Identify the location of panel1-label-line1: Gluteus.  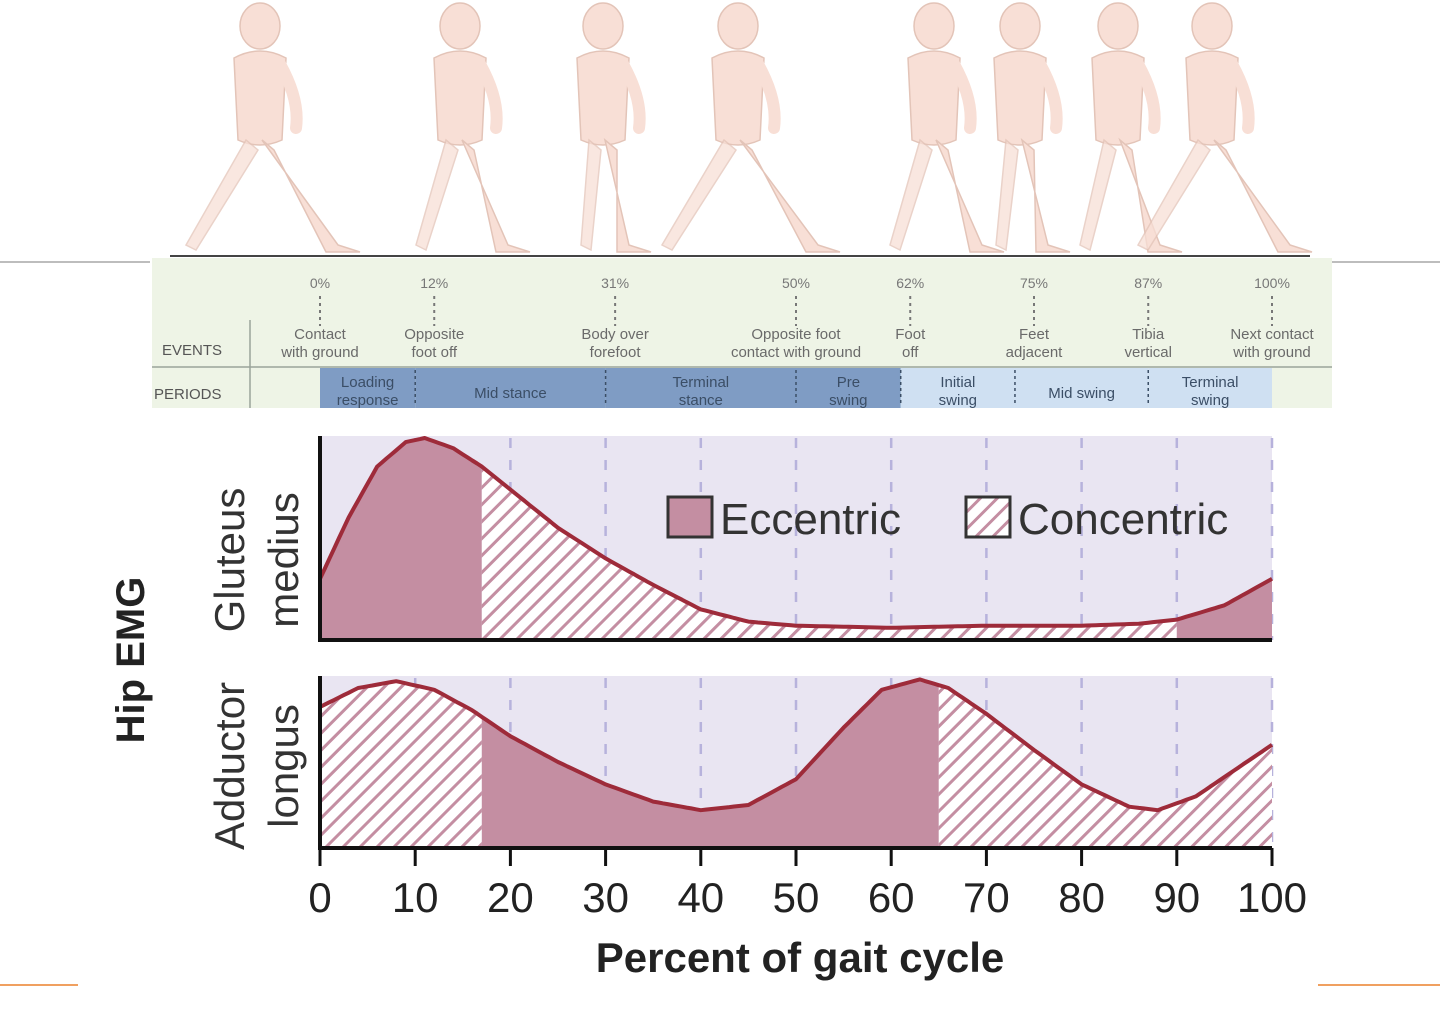
(229, 560).